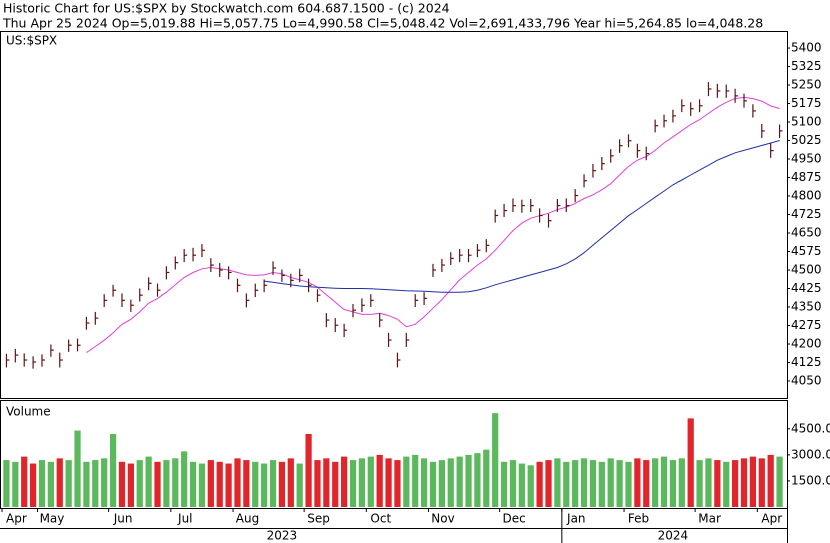 The height and width of the screenshot is (543, 830). I want to click on y-tick-label: 5025, so click(806, 140).